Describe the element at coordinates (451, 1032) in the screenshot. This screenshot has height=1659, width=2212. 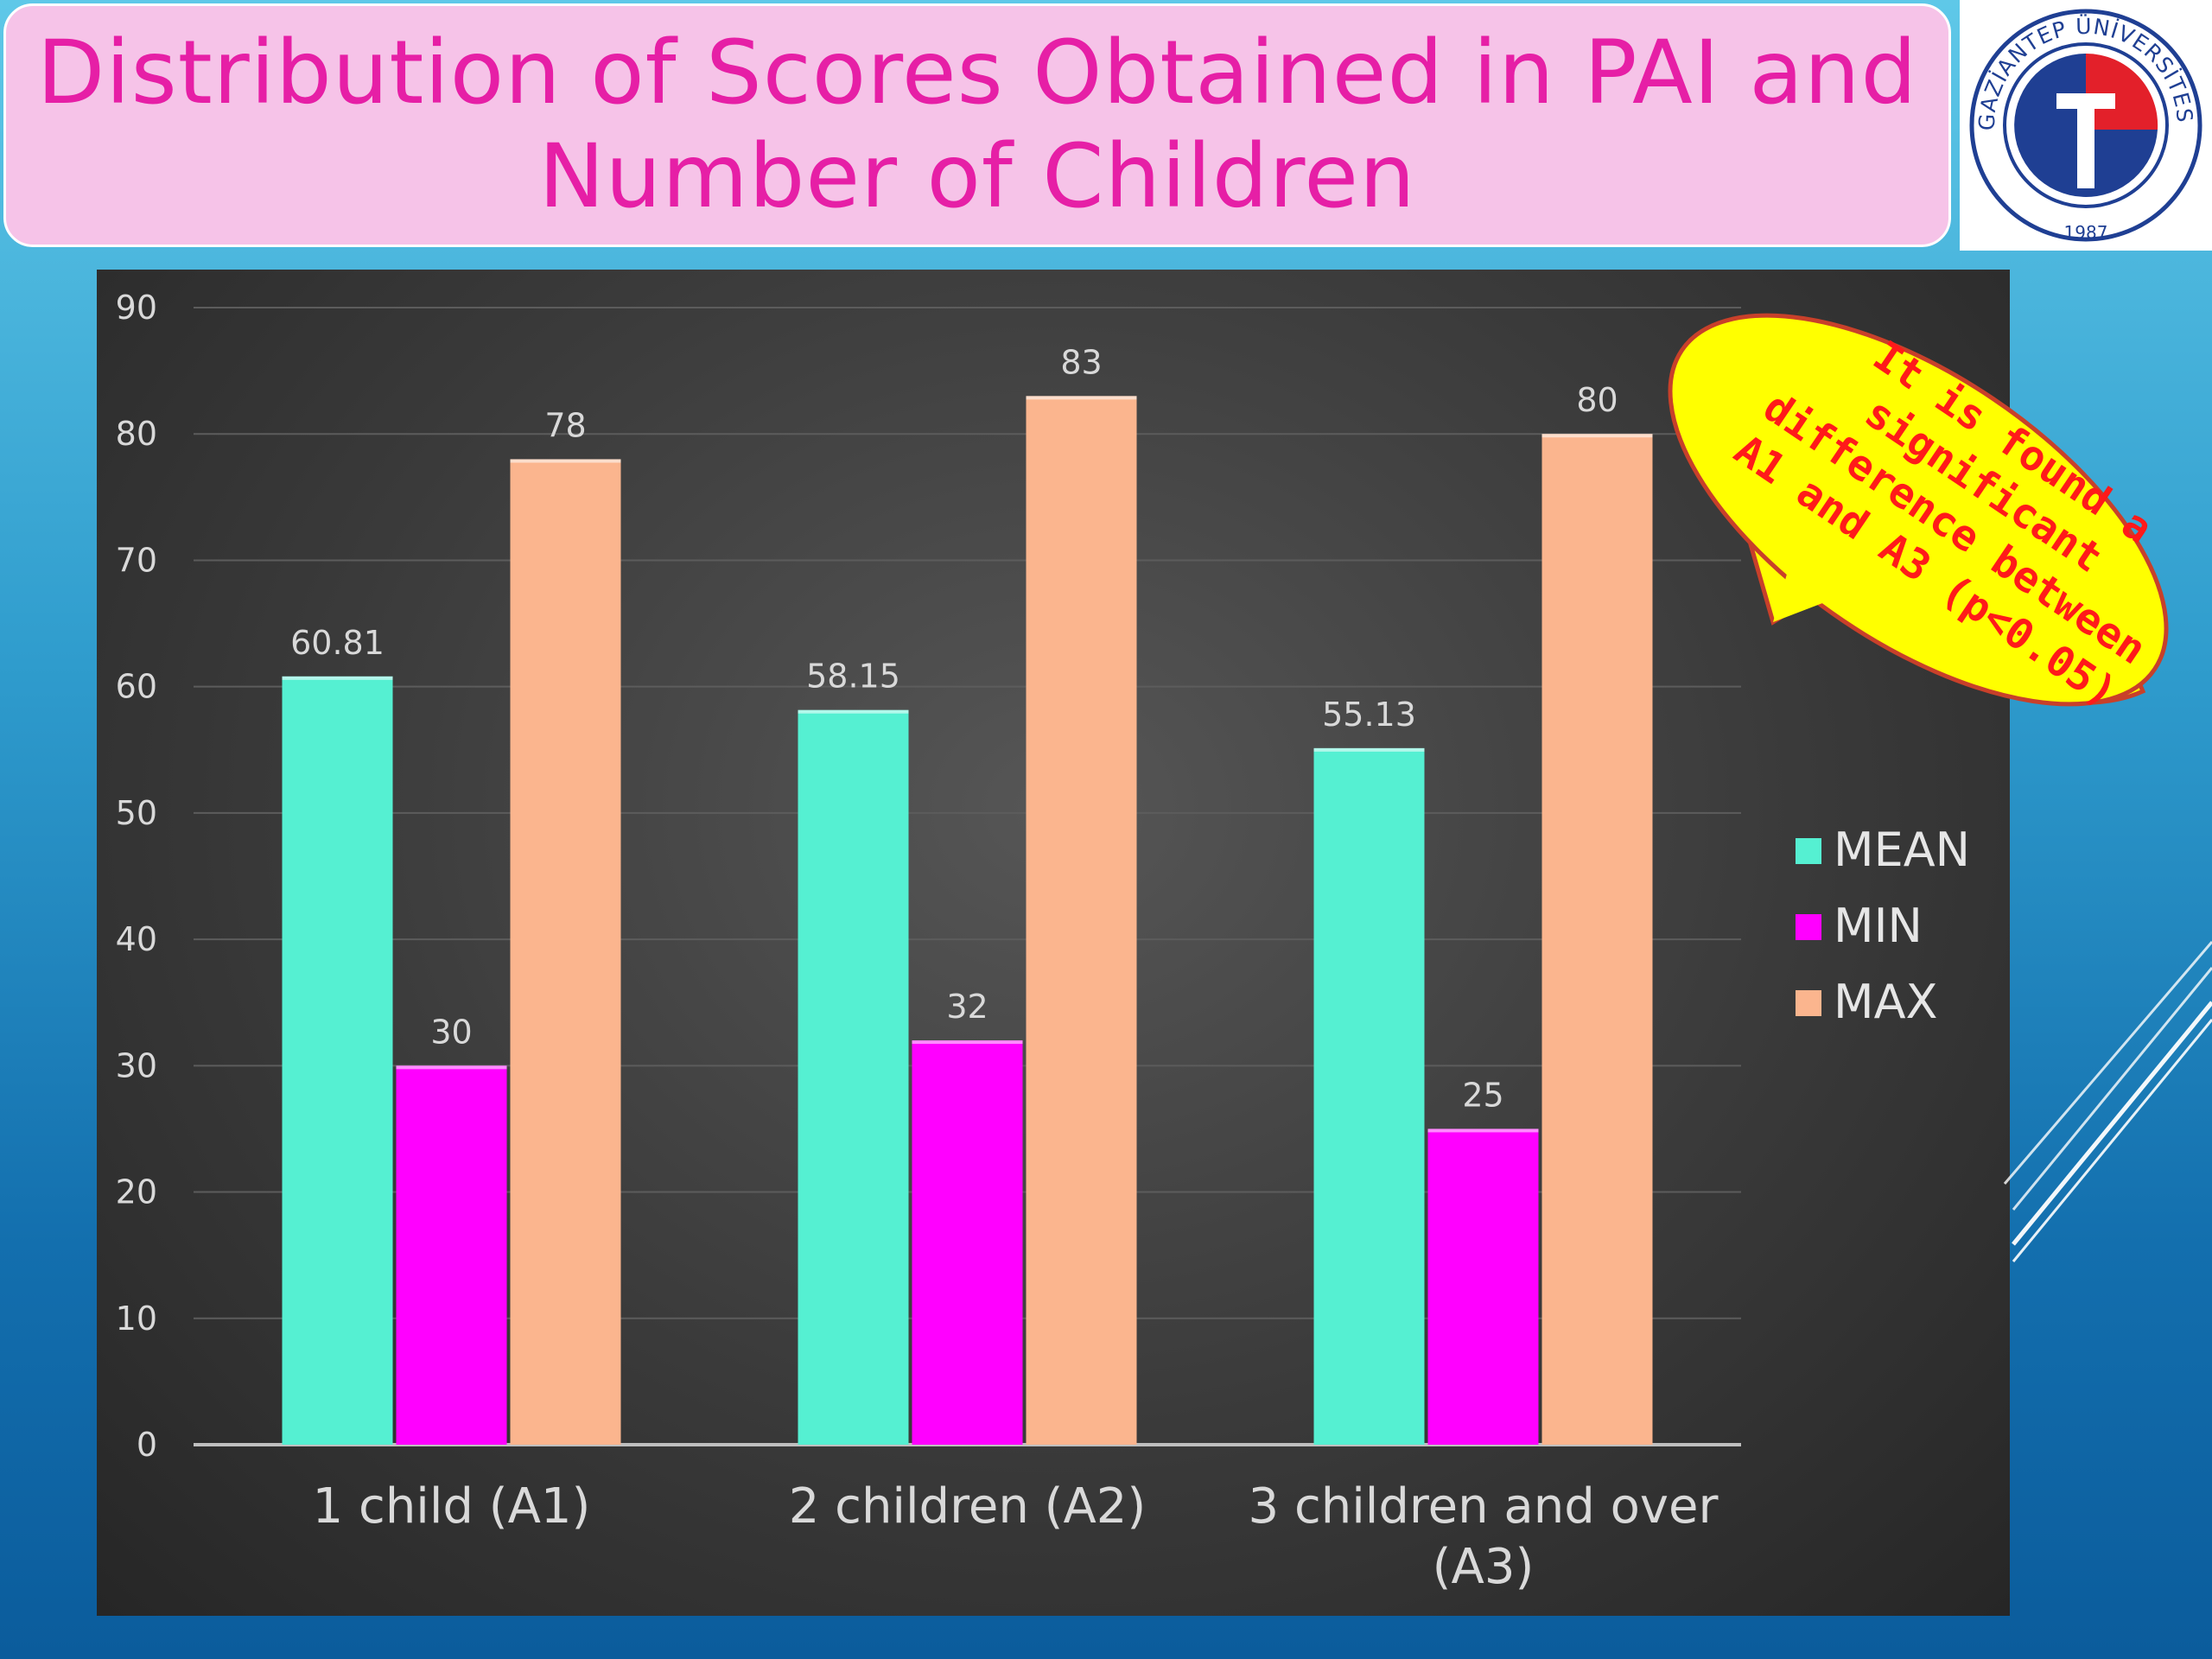
I see `data-label: 30` at that location.